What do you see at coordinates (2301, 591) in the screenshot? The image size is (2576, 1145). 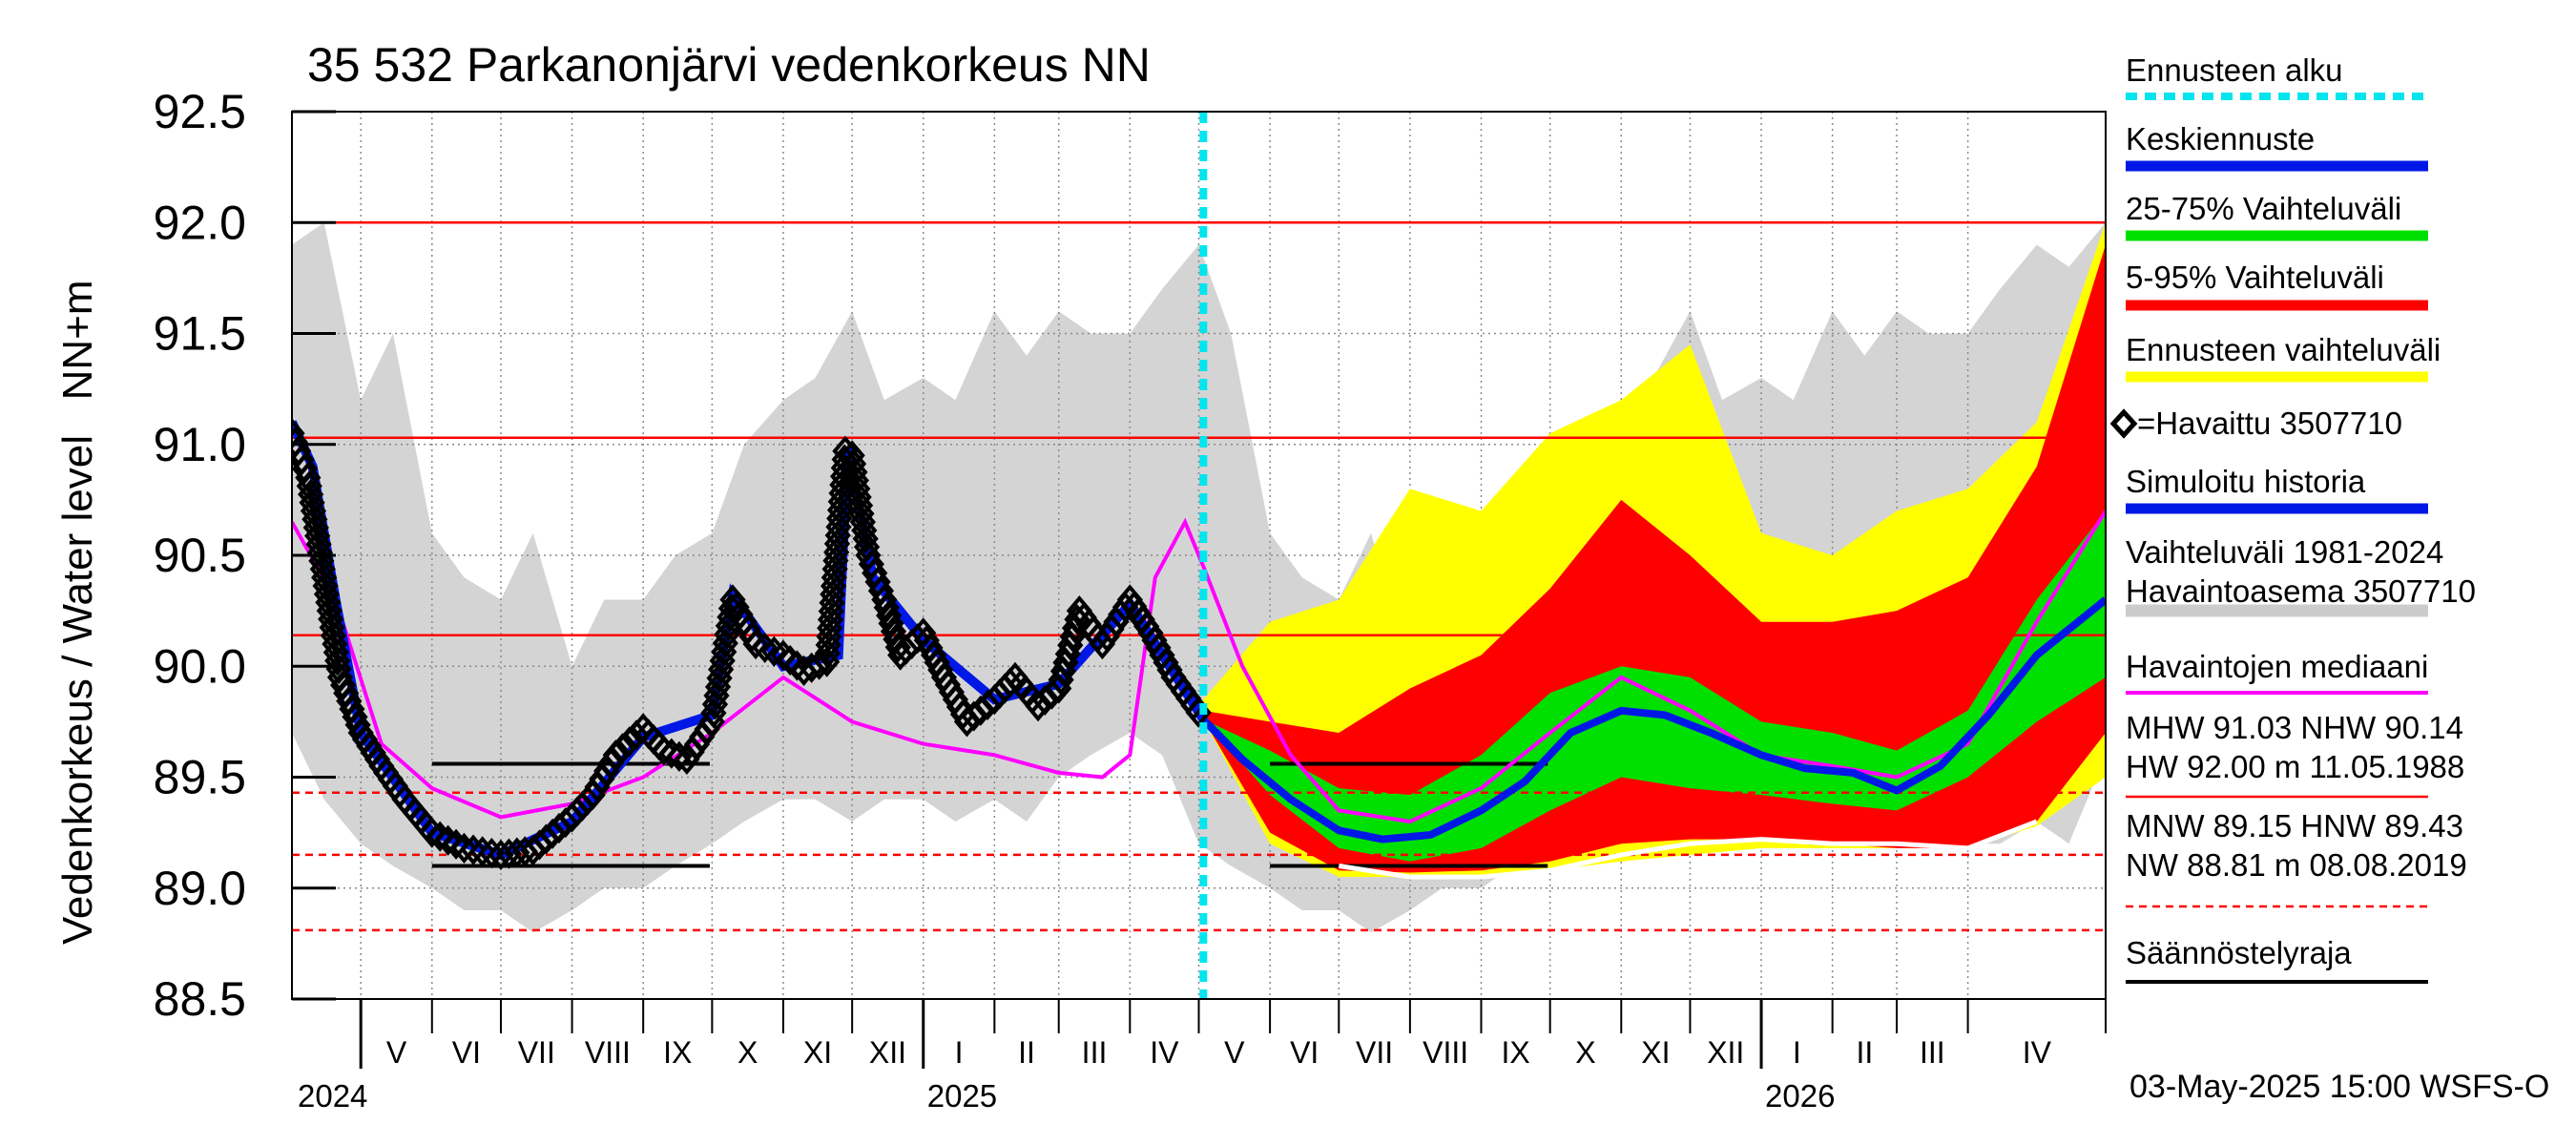 I see `legend-label: Havaintoasema 3507710` at bounding box center [2301, 591].